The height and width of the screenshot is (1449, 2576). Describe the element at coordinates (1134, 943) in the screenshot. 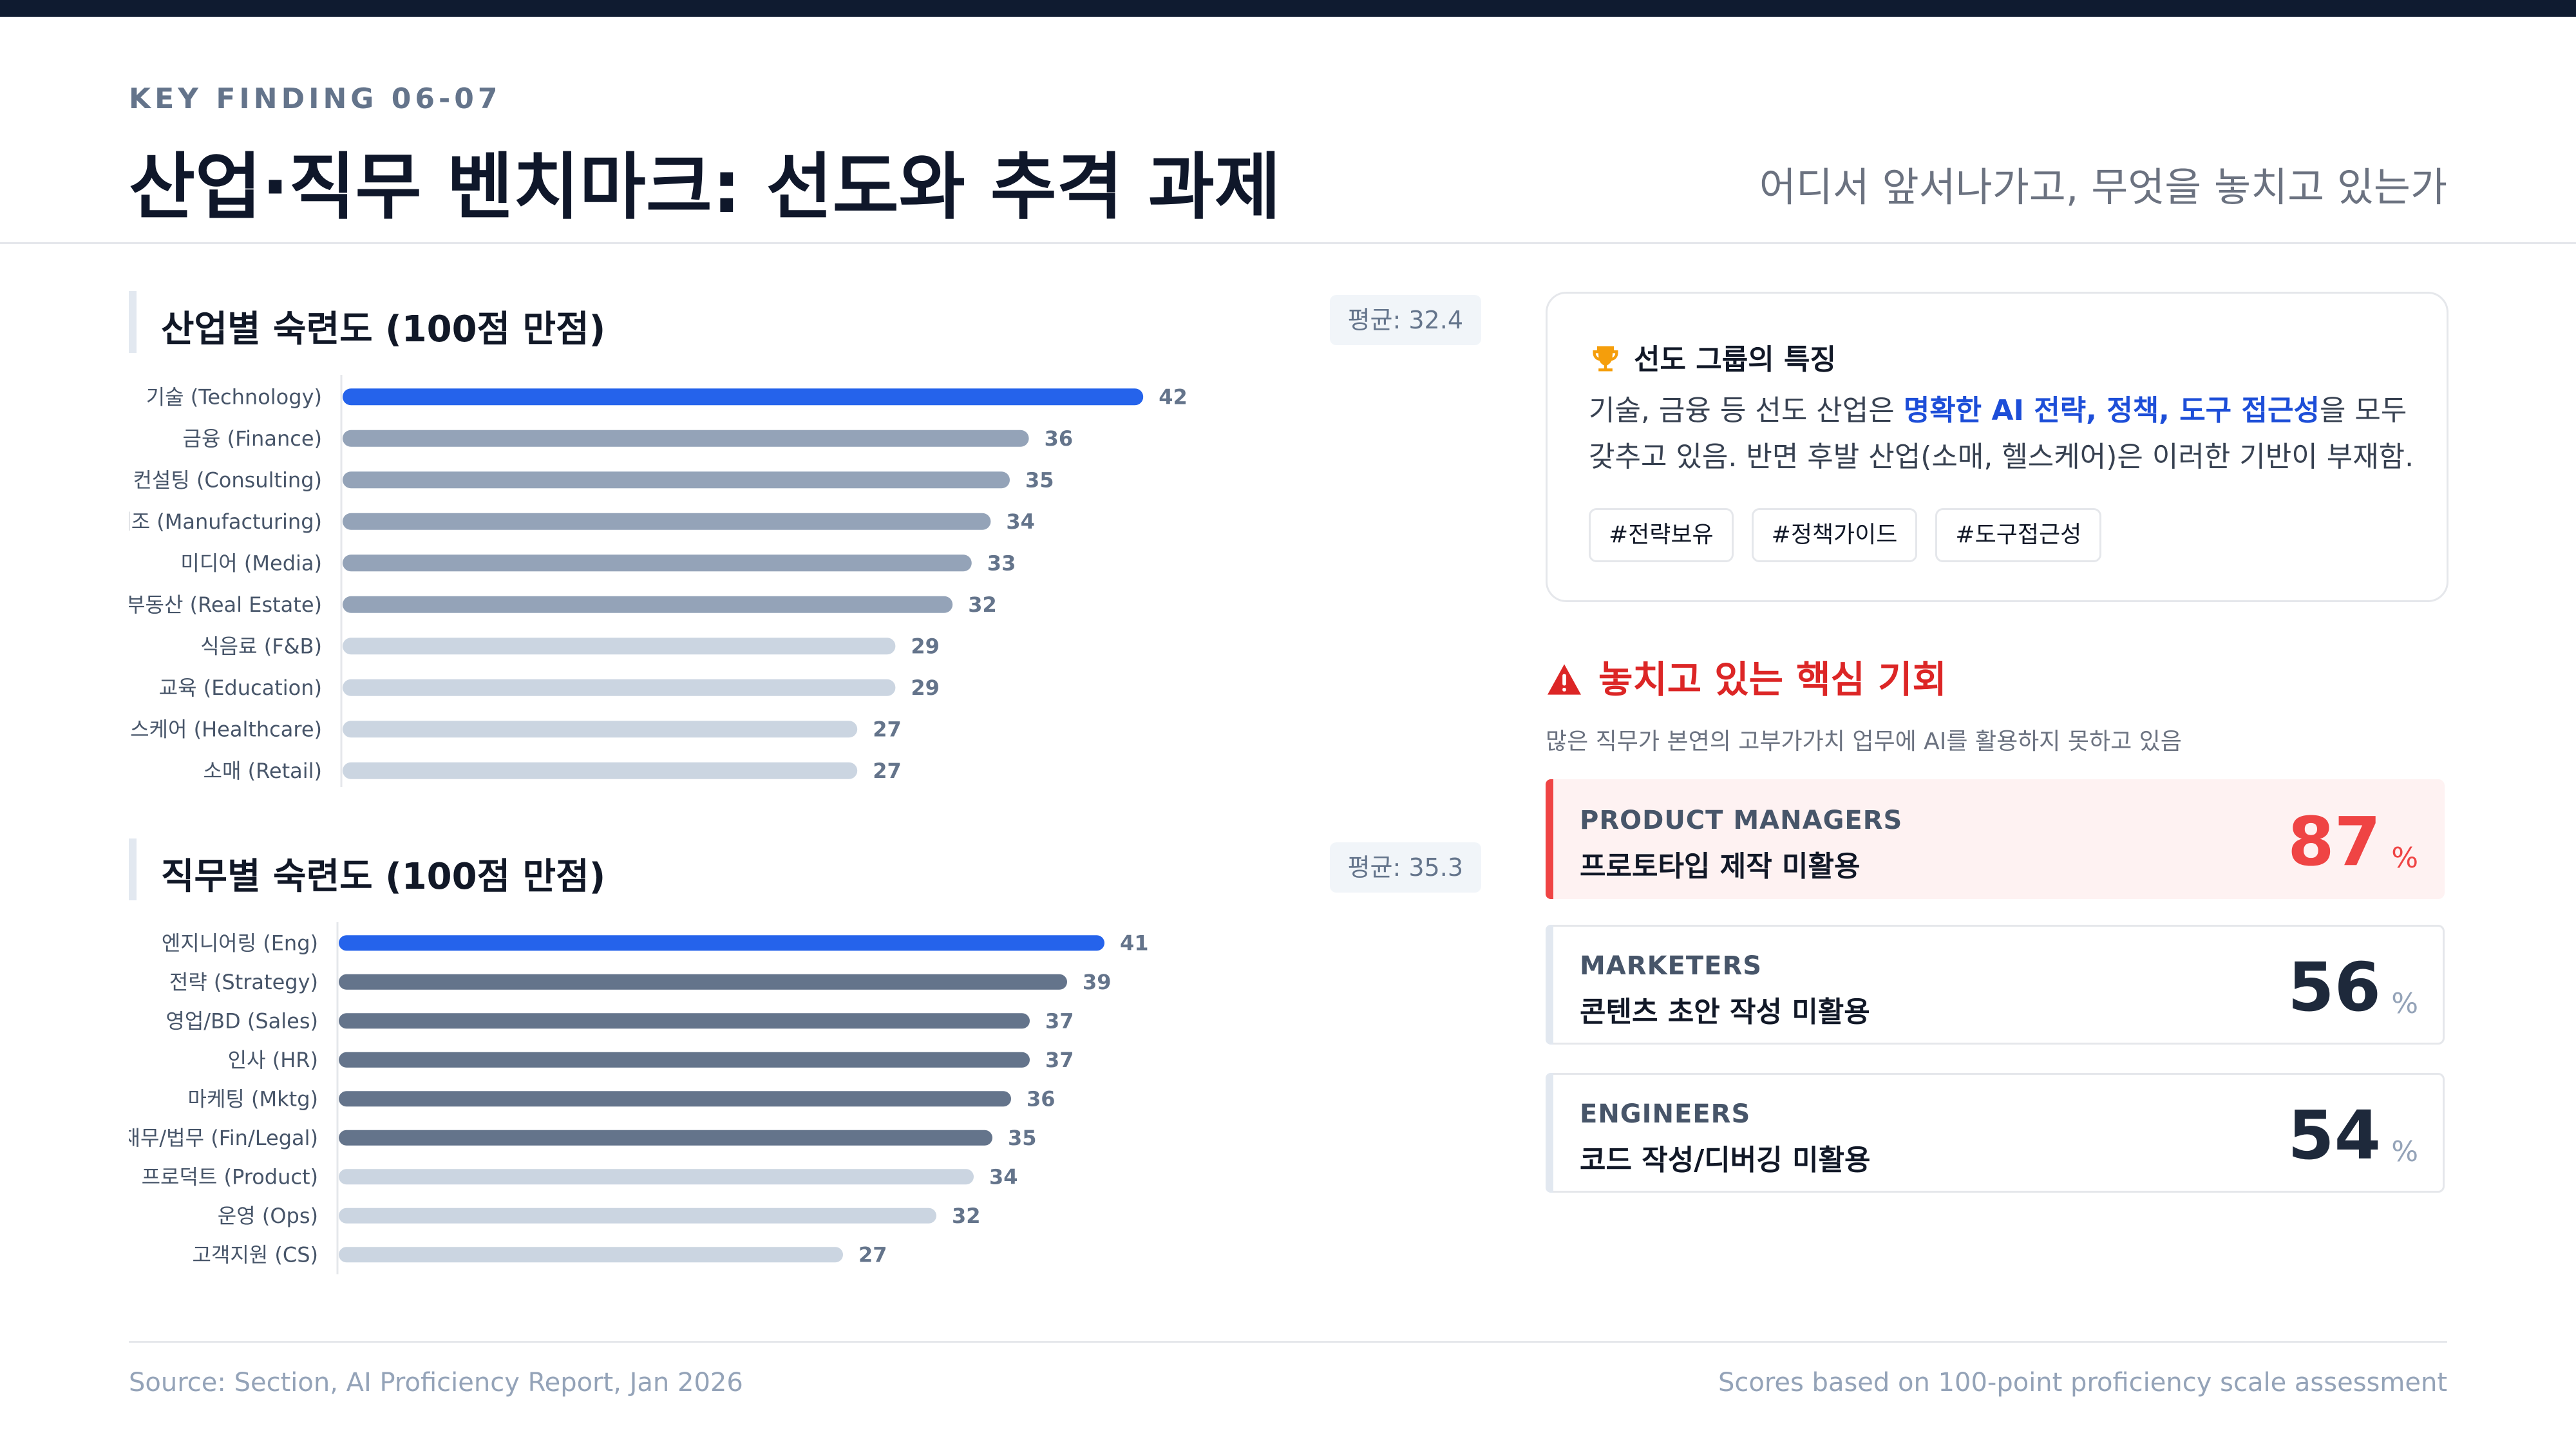

I see `role-value-label: 41` at that location.